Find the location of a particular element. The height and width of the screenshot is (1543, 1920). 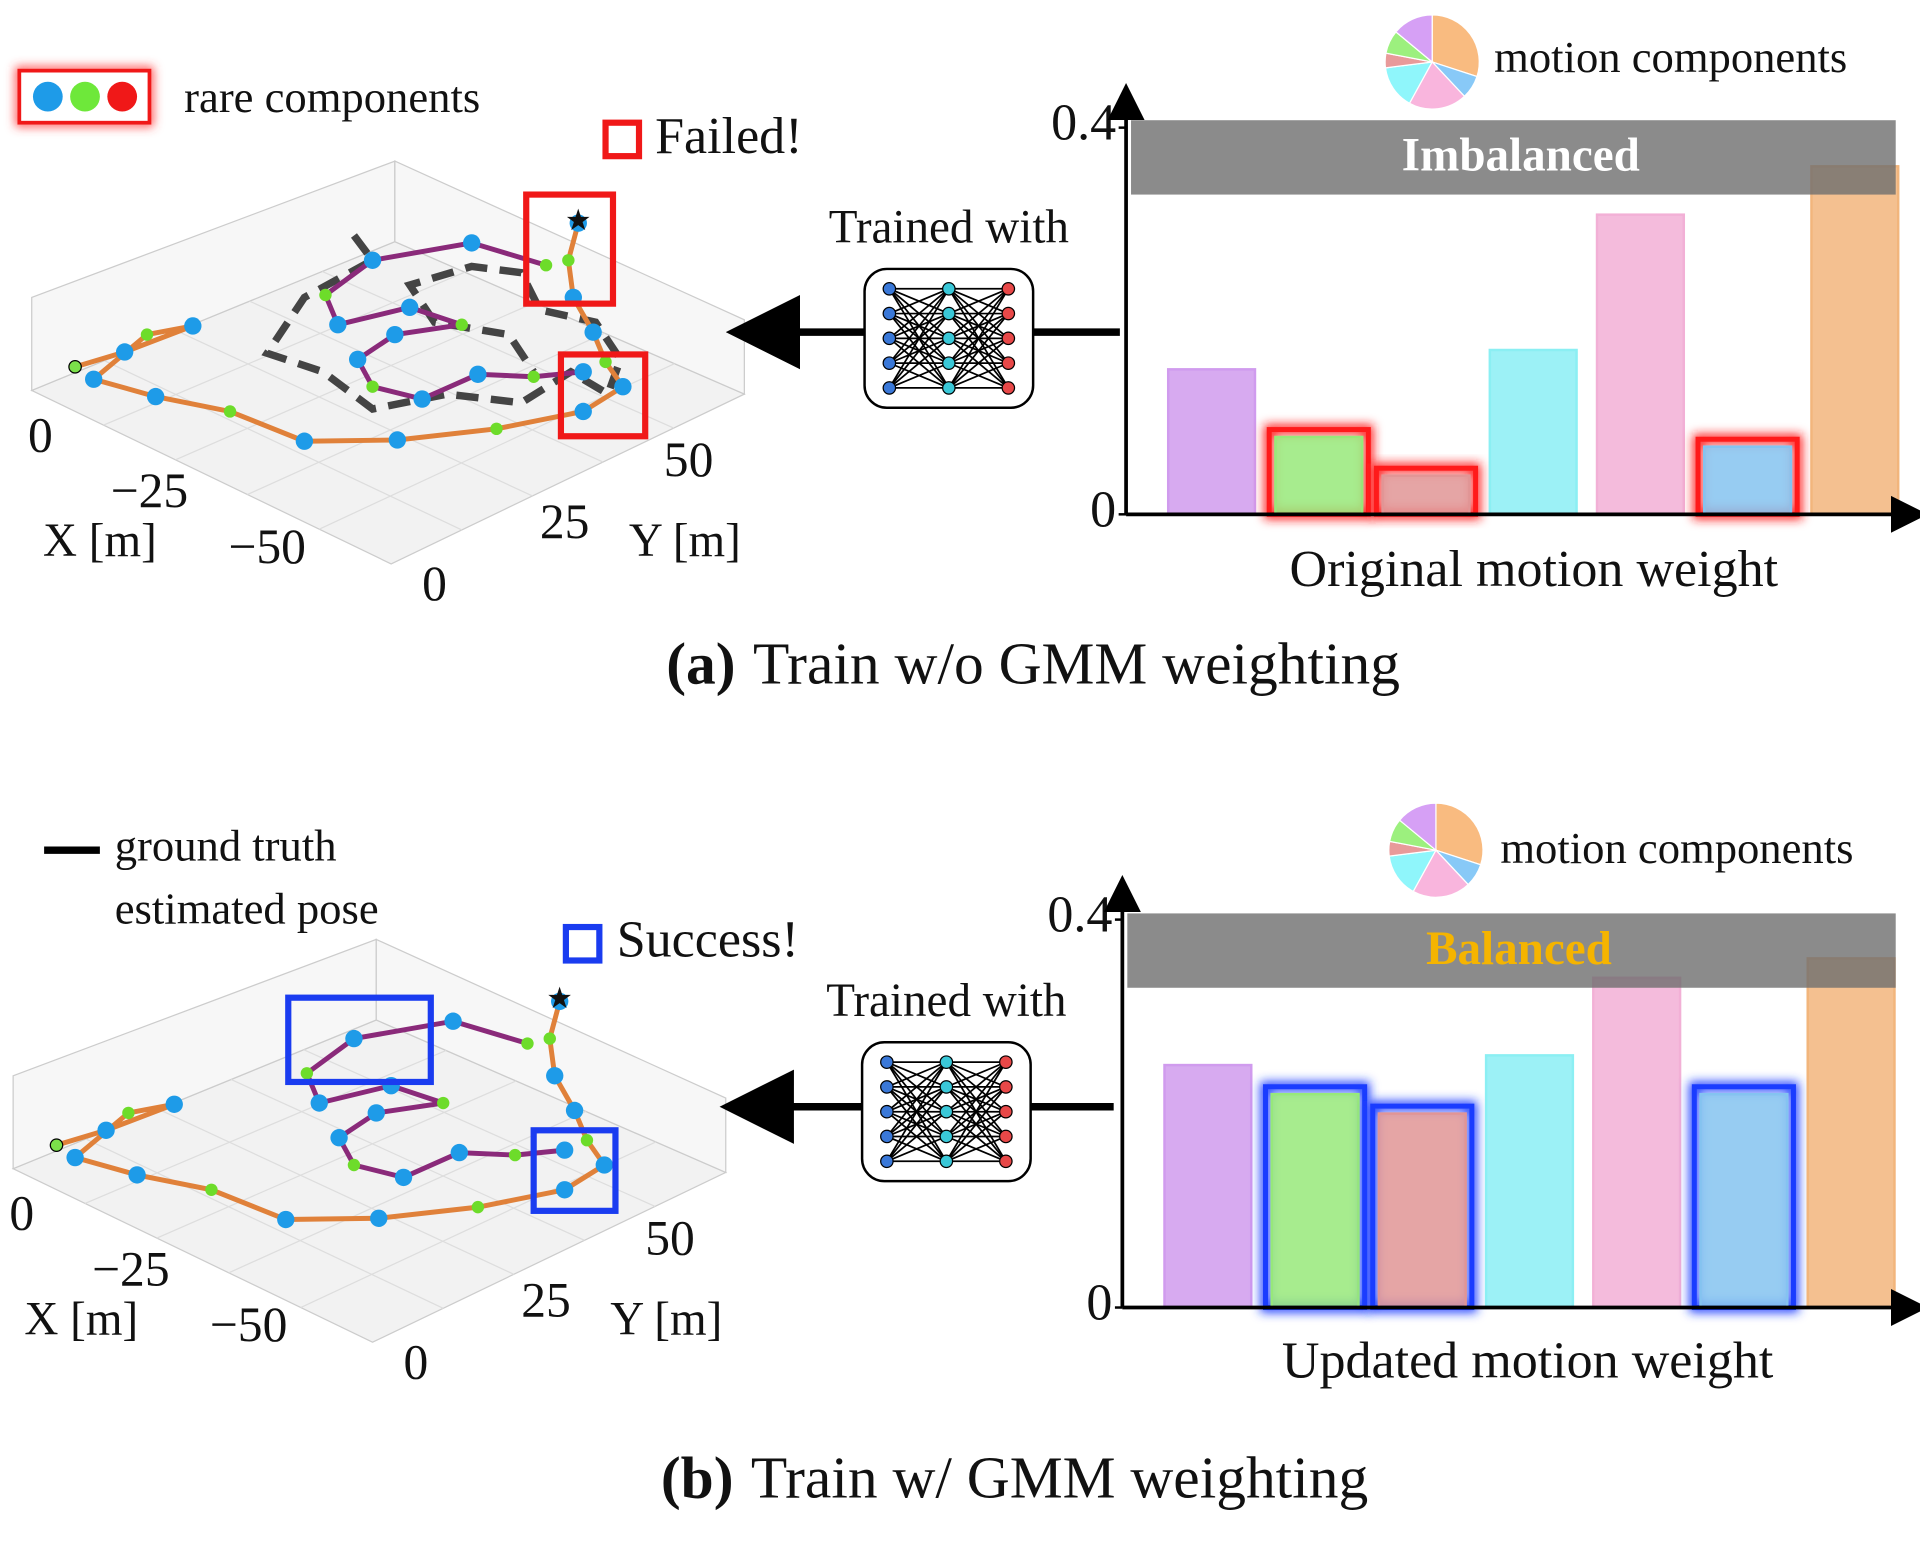

y-tick-label: 0.4 is located at coordinates (1083, 123).